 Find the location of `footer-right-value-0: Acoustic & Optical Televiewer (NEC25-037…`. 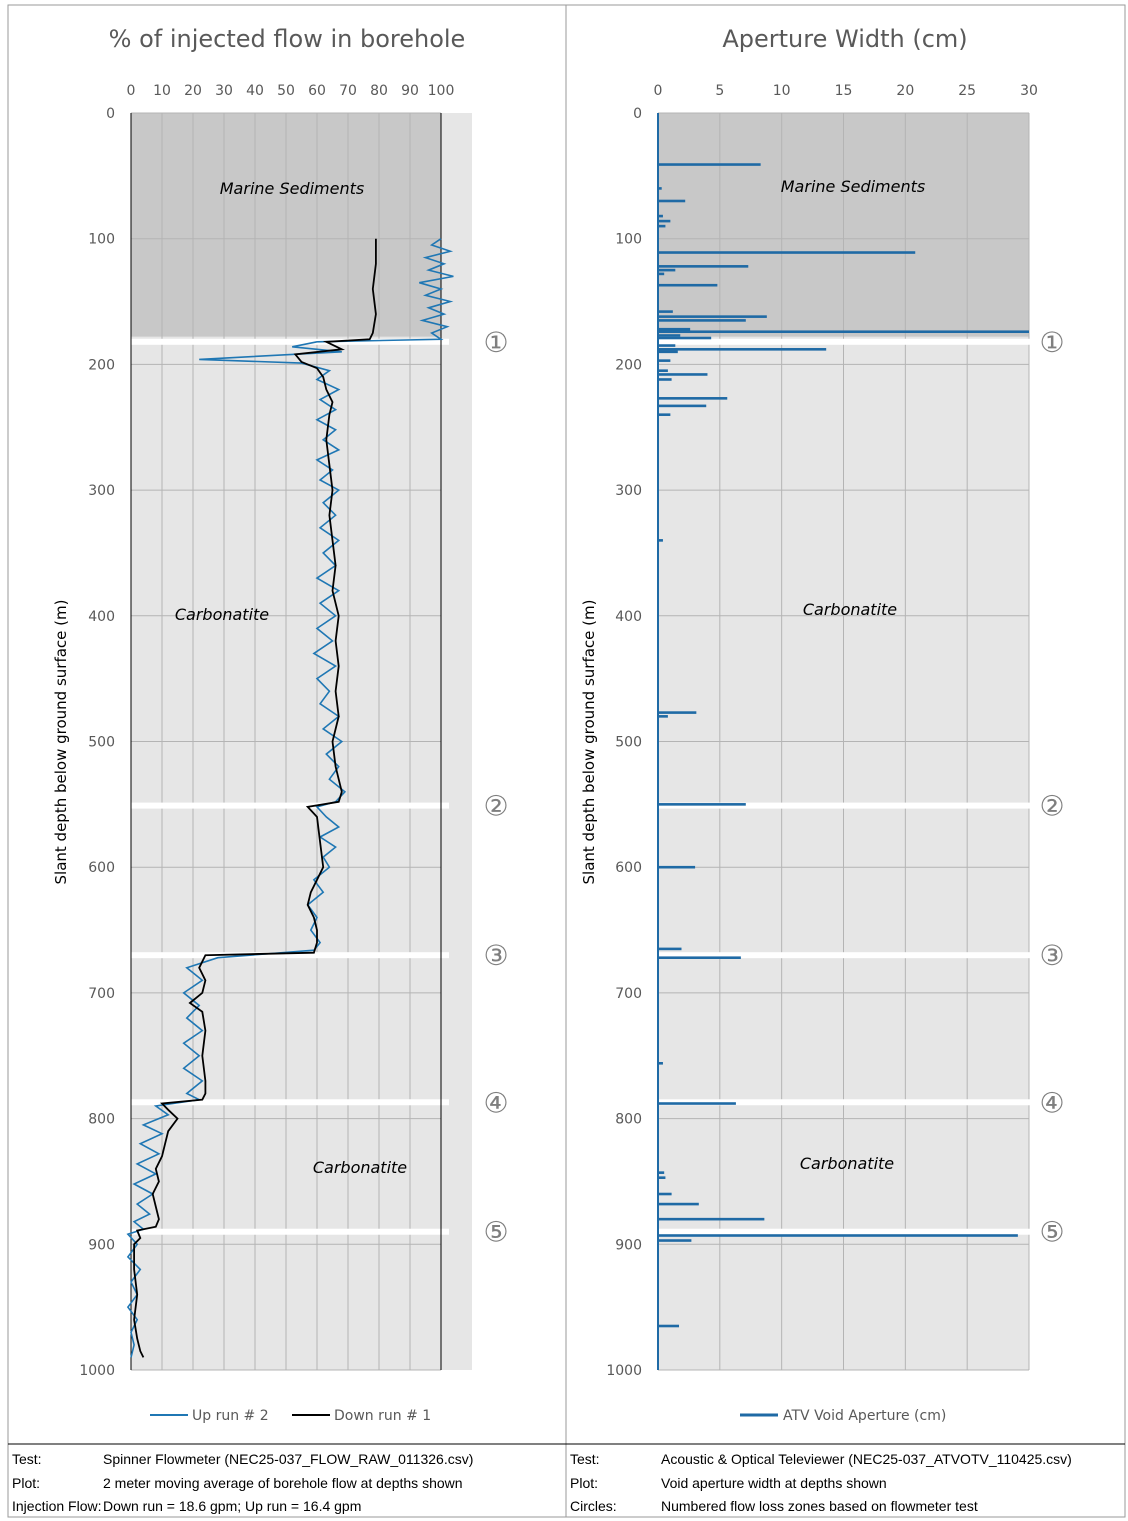

footer-right-value-0: Acoustic & Optical Televiewer (NEC25-037… is located at coordinates (866, 1459).